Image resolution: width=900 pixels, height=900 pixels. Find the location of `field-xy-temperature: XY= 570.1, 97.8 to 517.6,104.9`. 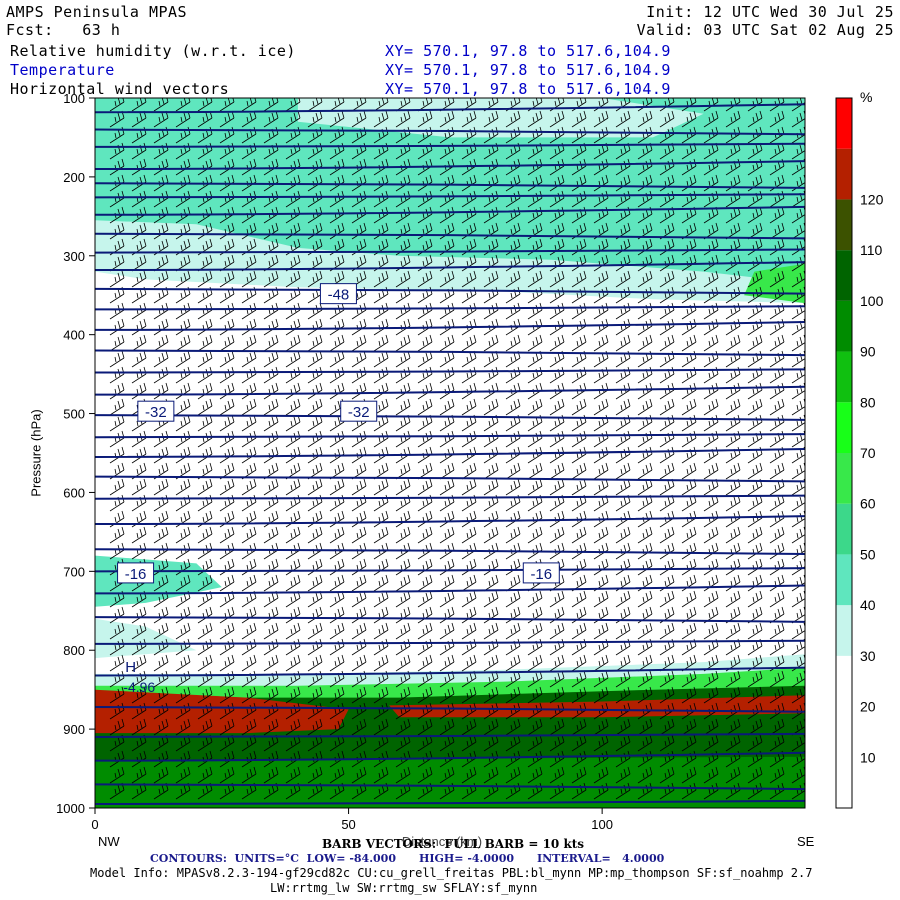

field-xy-temperature: XY= 570.1, 97.8 to 517.6,104.9 is located at coordinates (528, 70).